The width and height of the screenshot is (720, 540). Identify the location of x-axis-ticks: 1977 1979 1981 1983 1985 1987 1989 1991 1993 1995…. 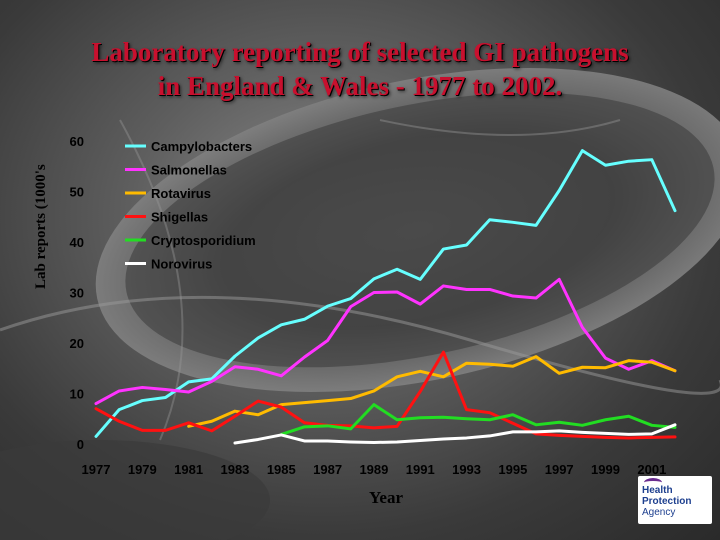
(374, 469).